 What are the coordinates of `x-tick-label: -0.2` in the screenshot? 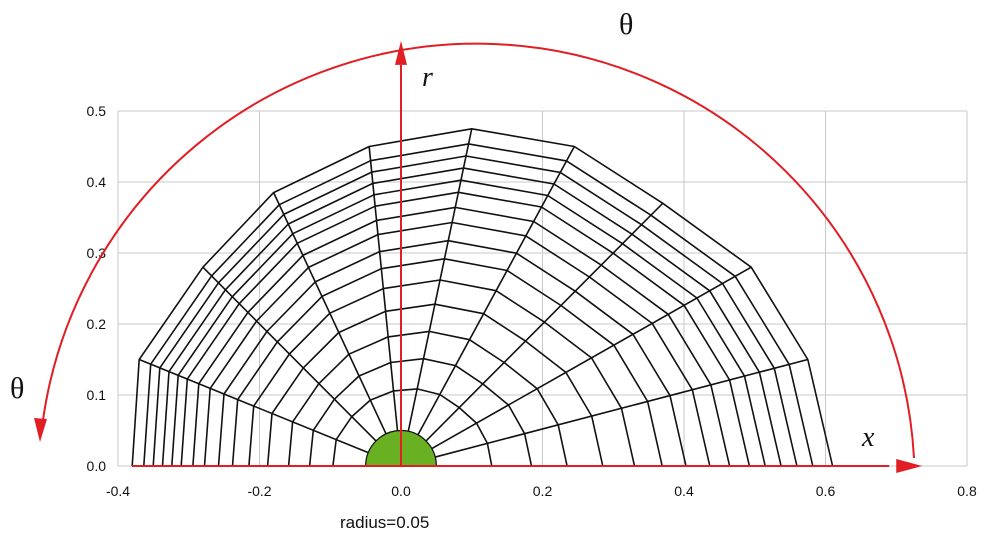 It's located at (259, 491).